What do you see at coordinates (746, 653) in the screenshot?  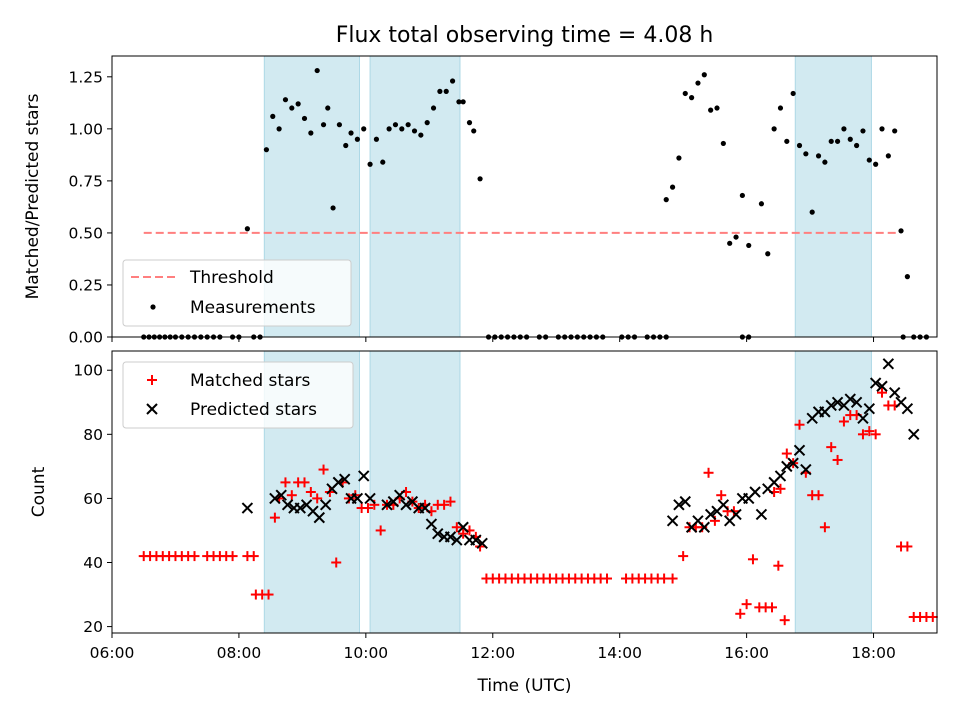 I see `x-tick-label: 16:00` at bounding box center [746, 653].